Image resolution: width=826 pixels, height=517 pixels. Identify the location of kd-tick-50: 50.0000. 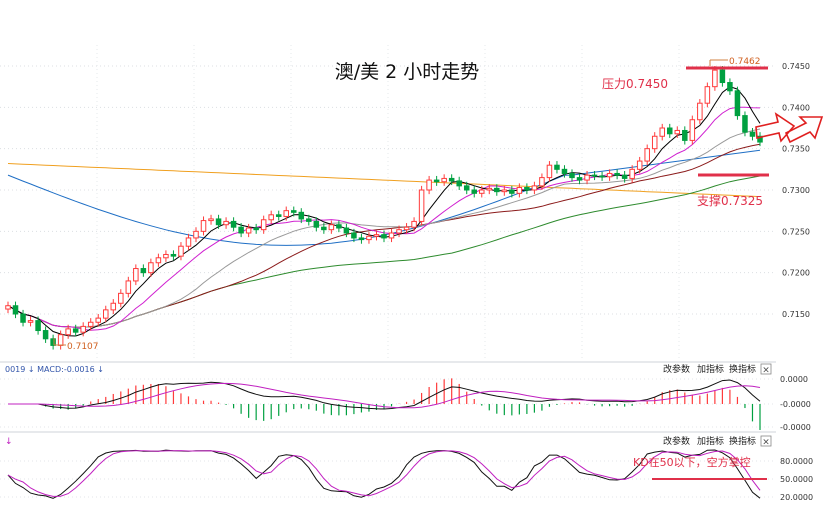
(796, 479).